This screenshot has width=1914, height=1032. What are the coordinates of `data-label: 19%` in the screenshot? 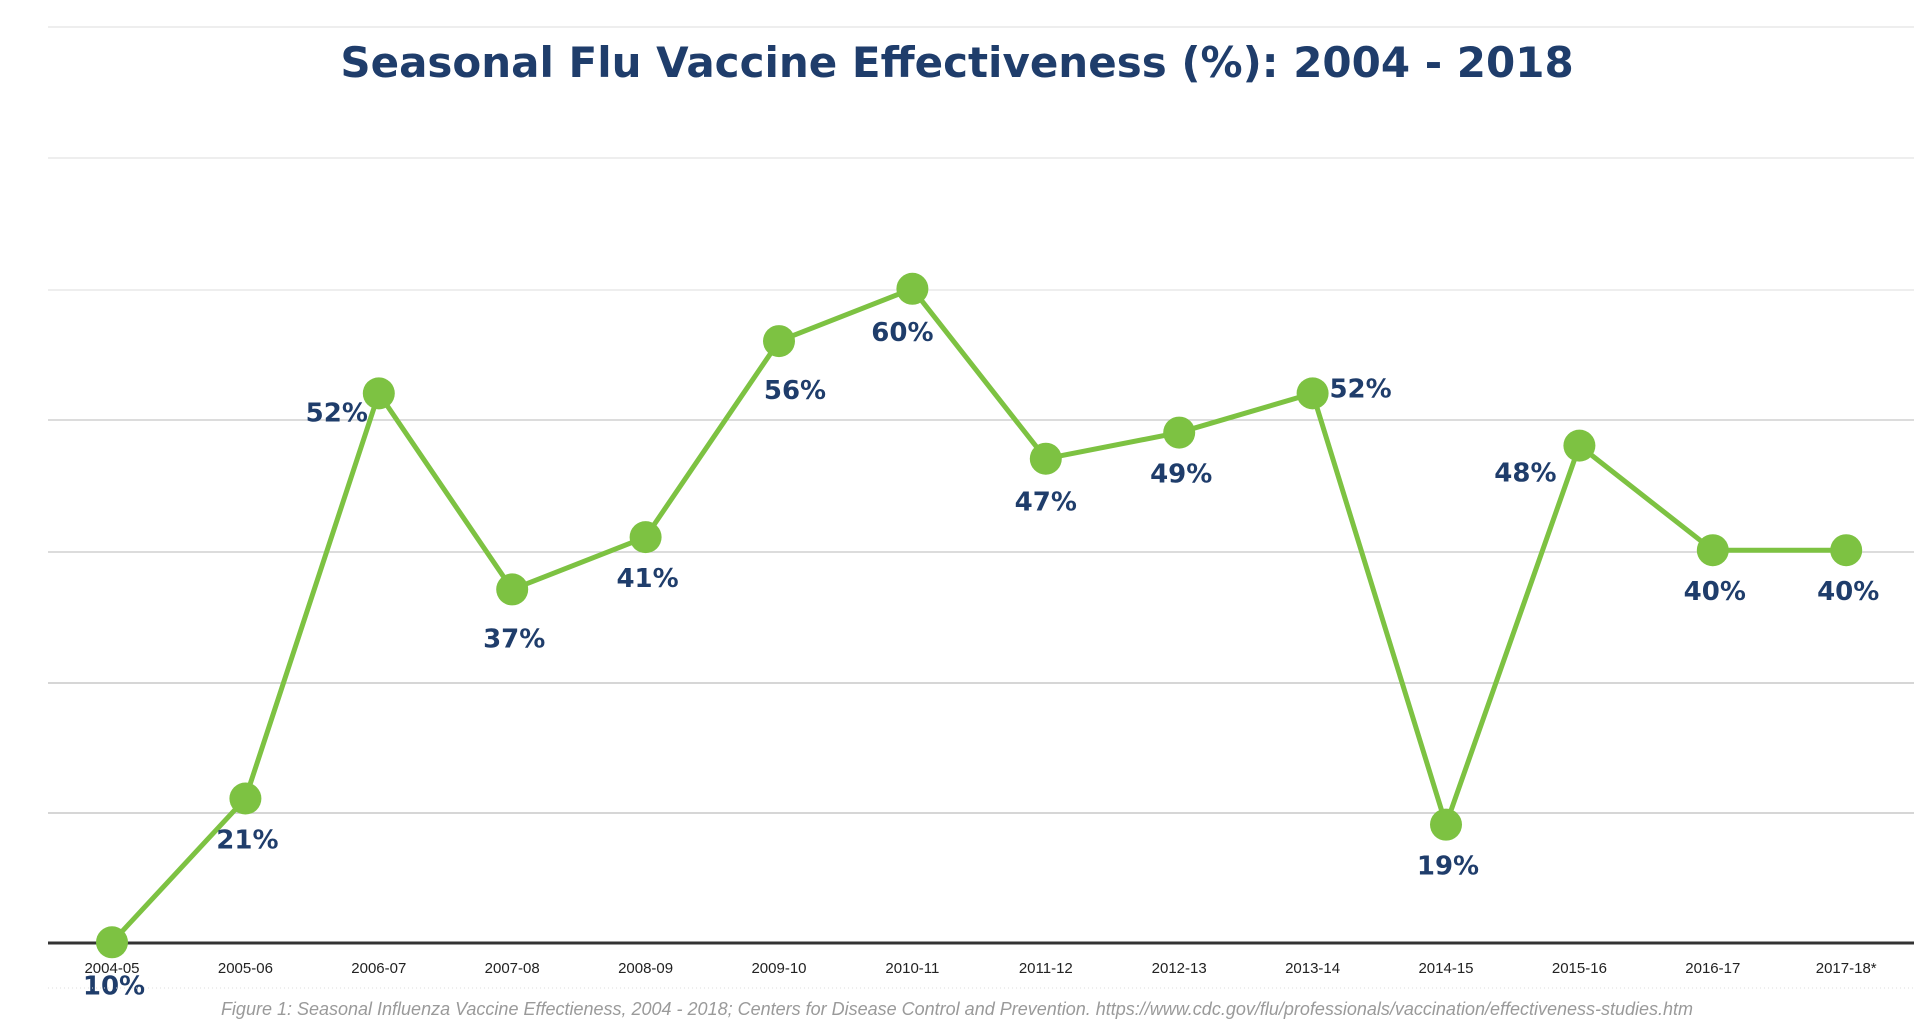 It's located at (1448, 867).